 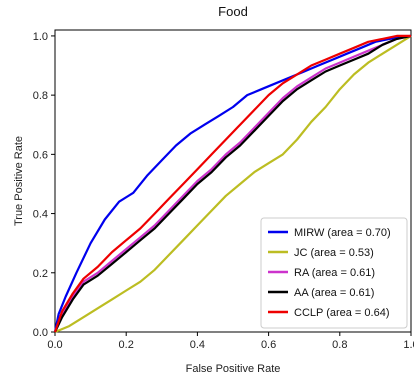 I want to click on x-tick-label: 0.4, so click(x=197, y=345).